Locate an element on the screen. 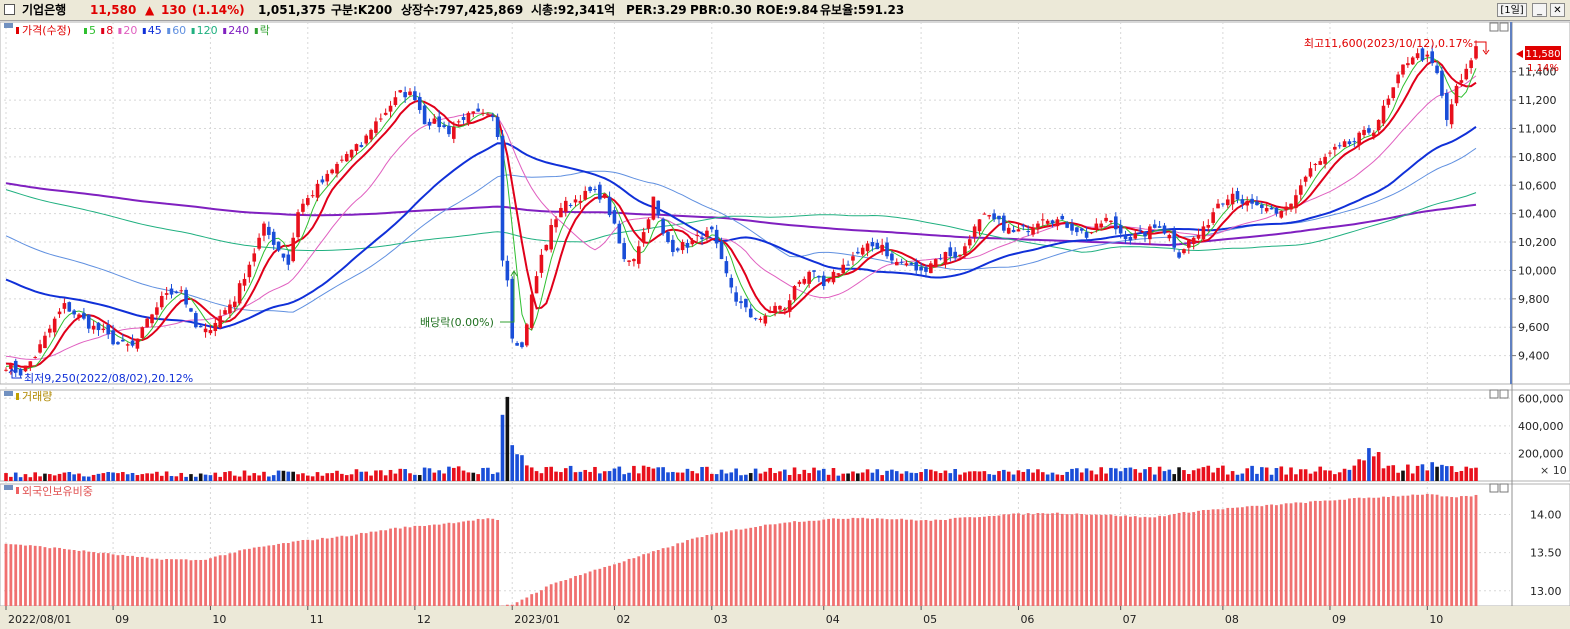  volume-panel-close-icon is located at coordinates (1504, 394).